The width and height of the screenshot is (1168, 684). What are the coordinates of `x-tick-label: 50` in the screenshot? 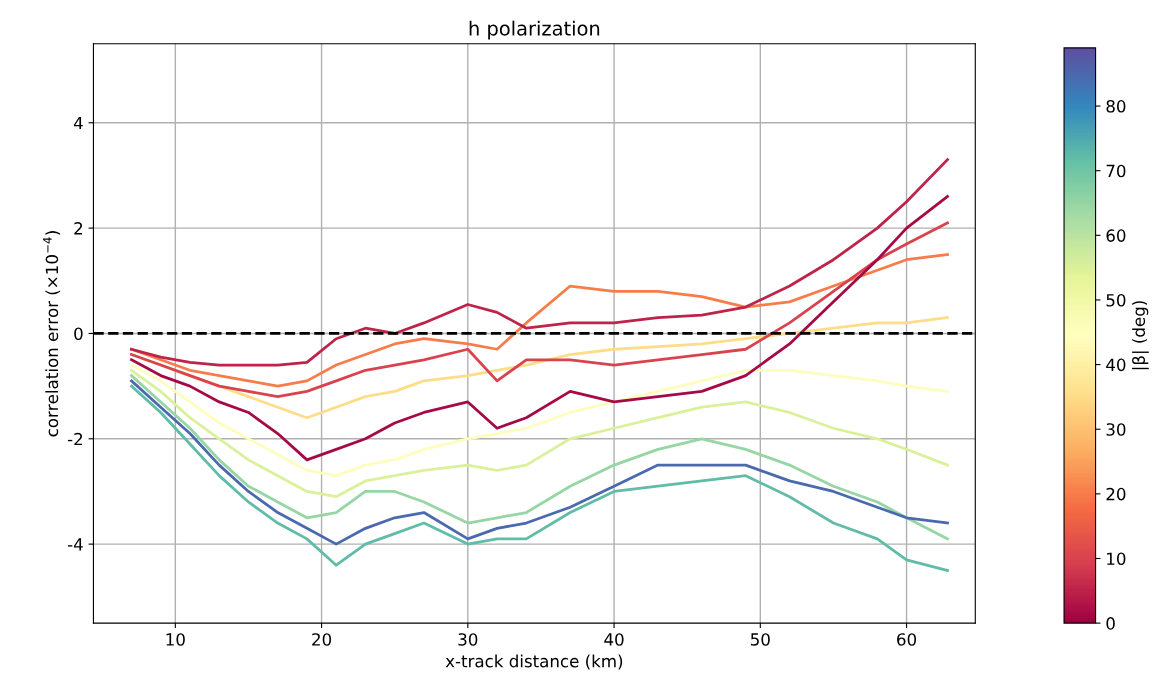 It's located at (760, 639).